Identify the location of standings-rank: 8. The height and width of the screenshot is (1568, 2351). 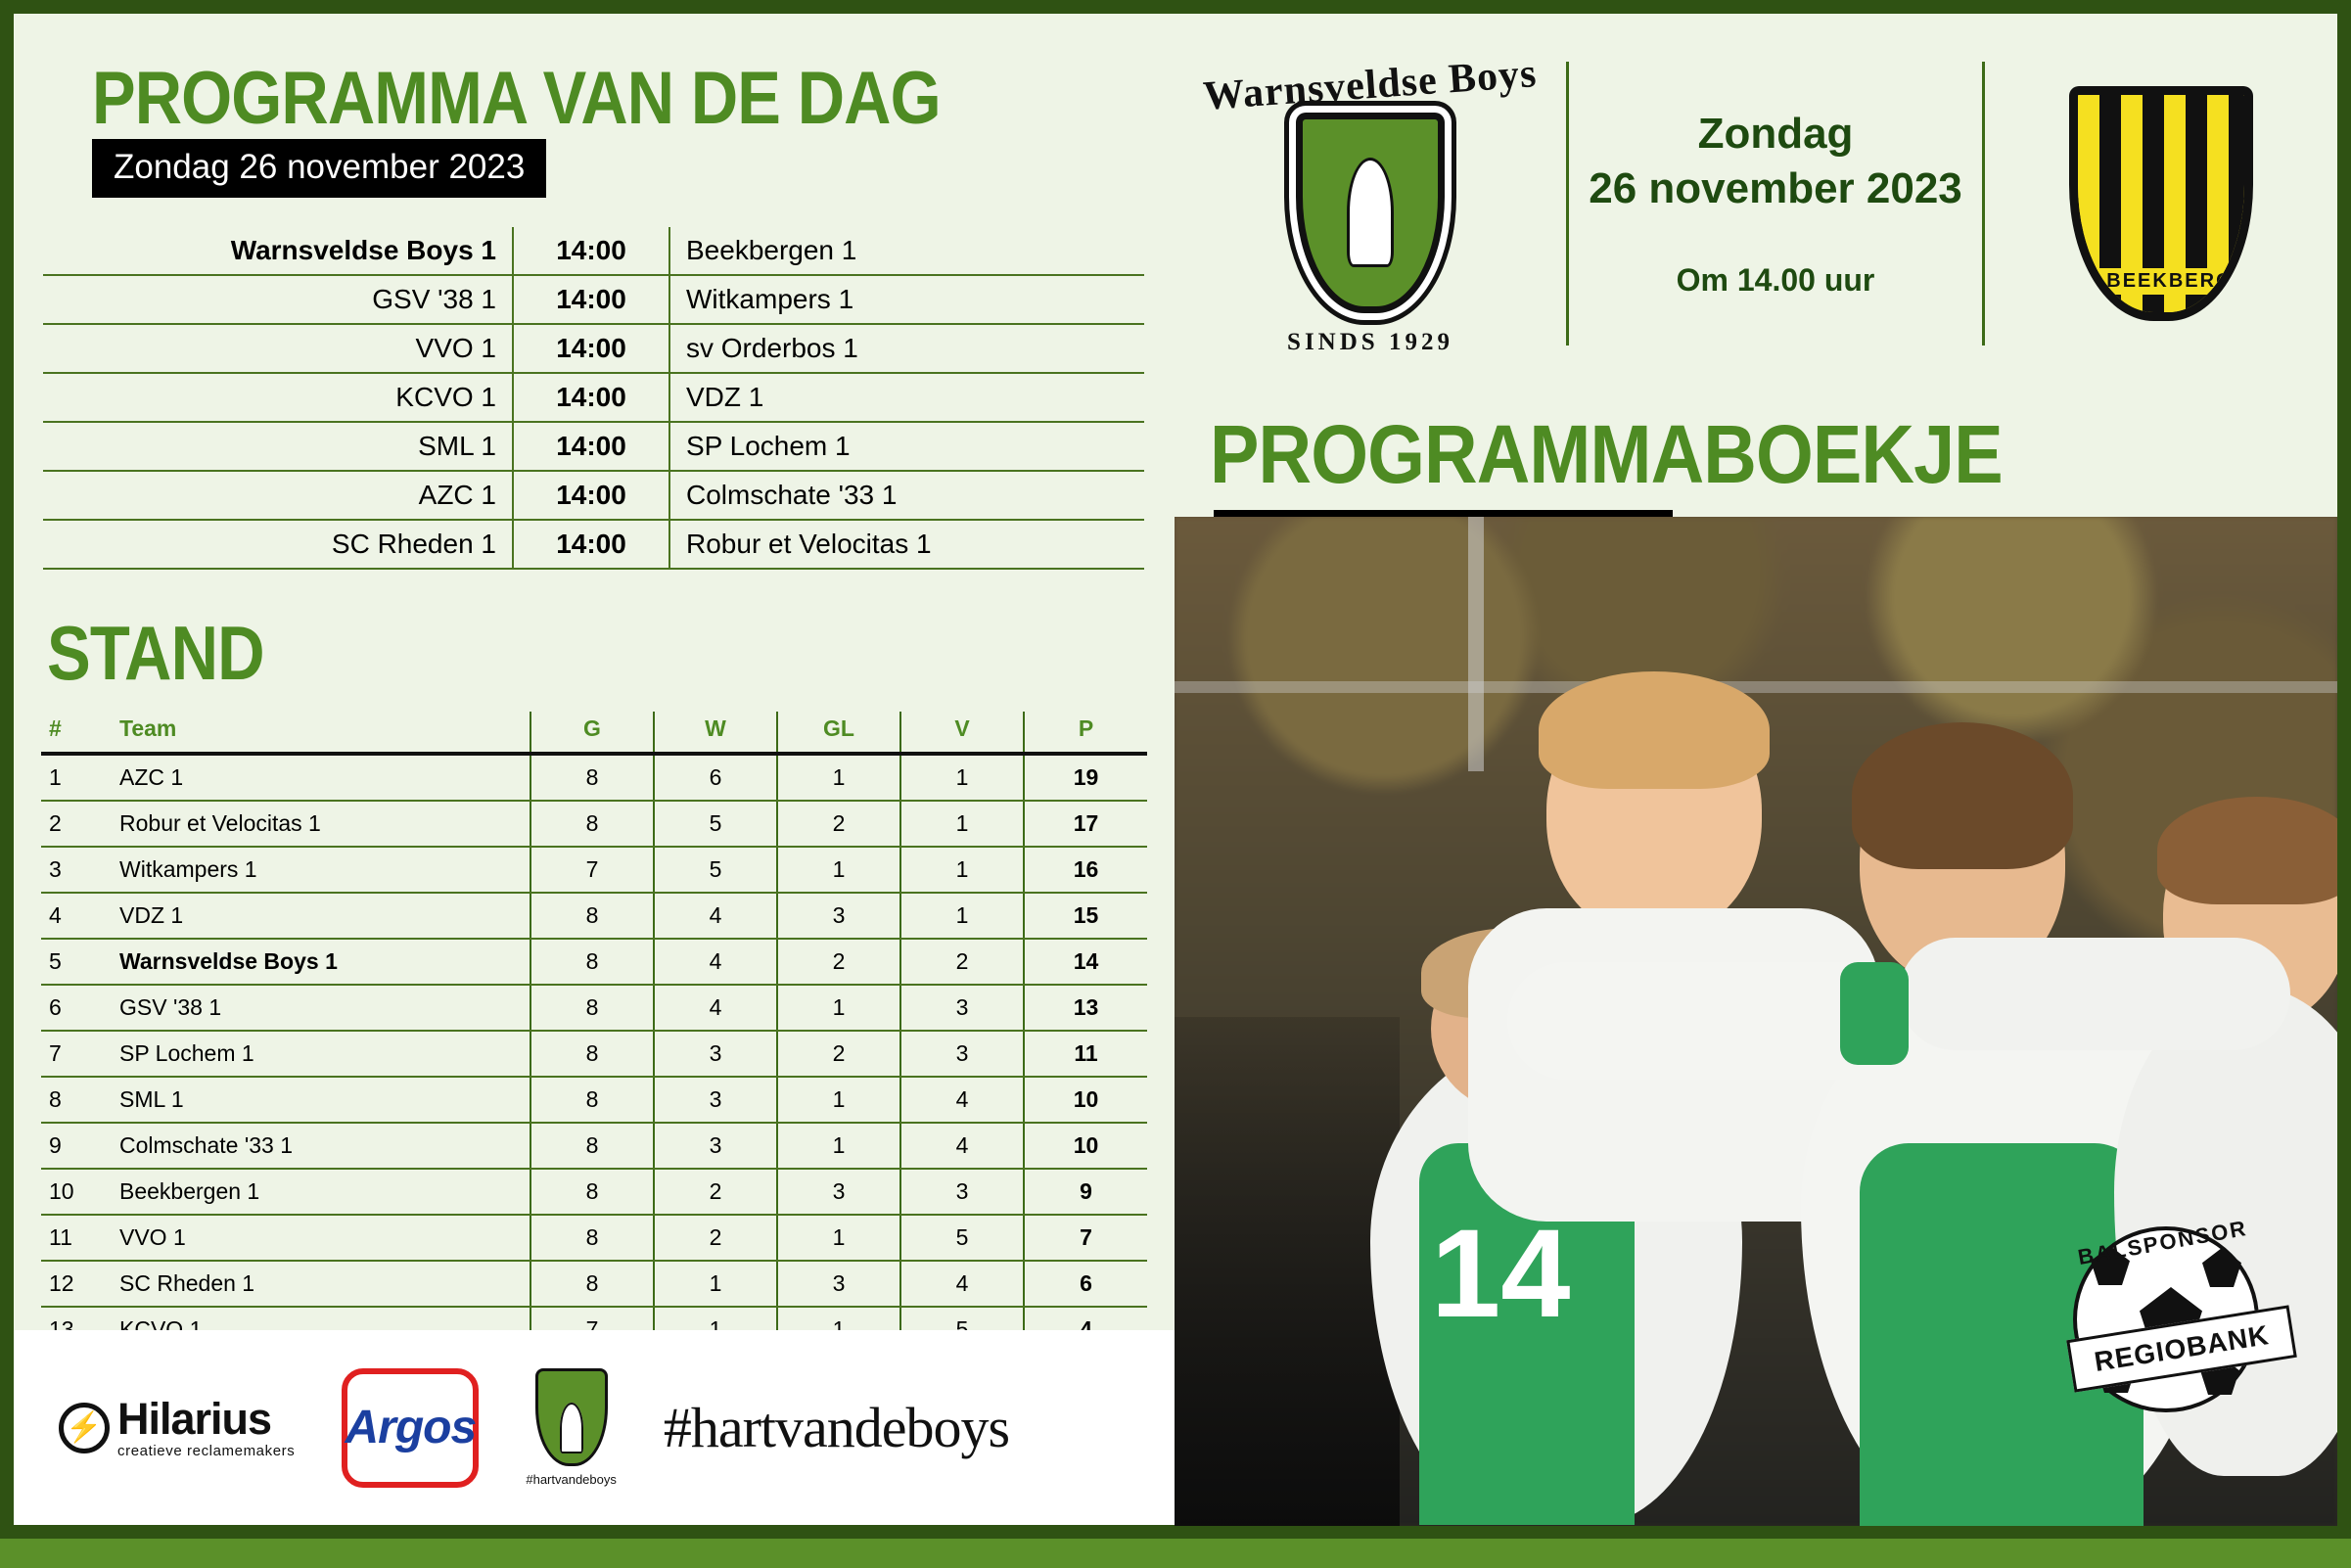
(69, 1100).